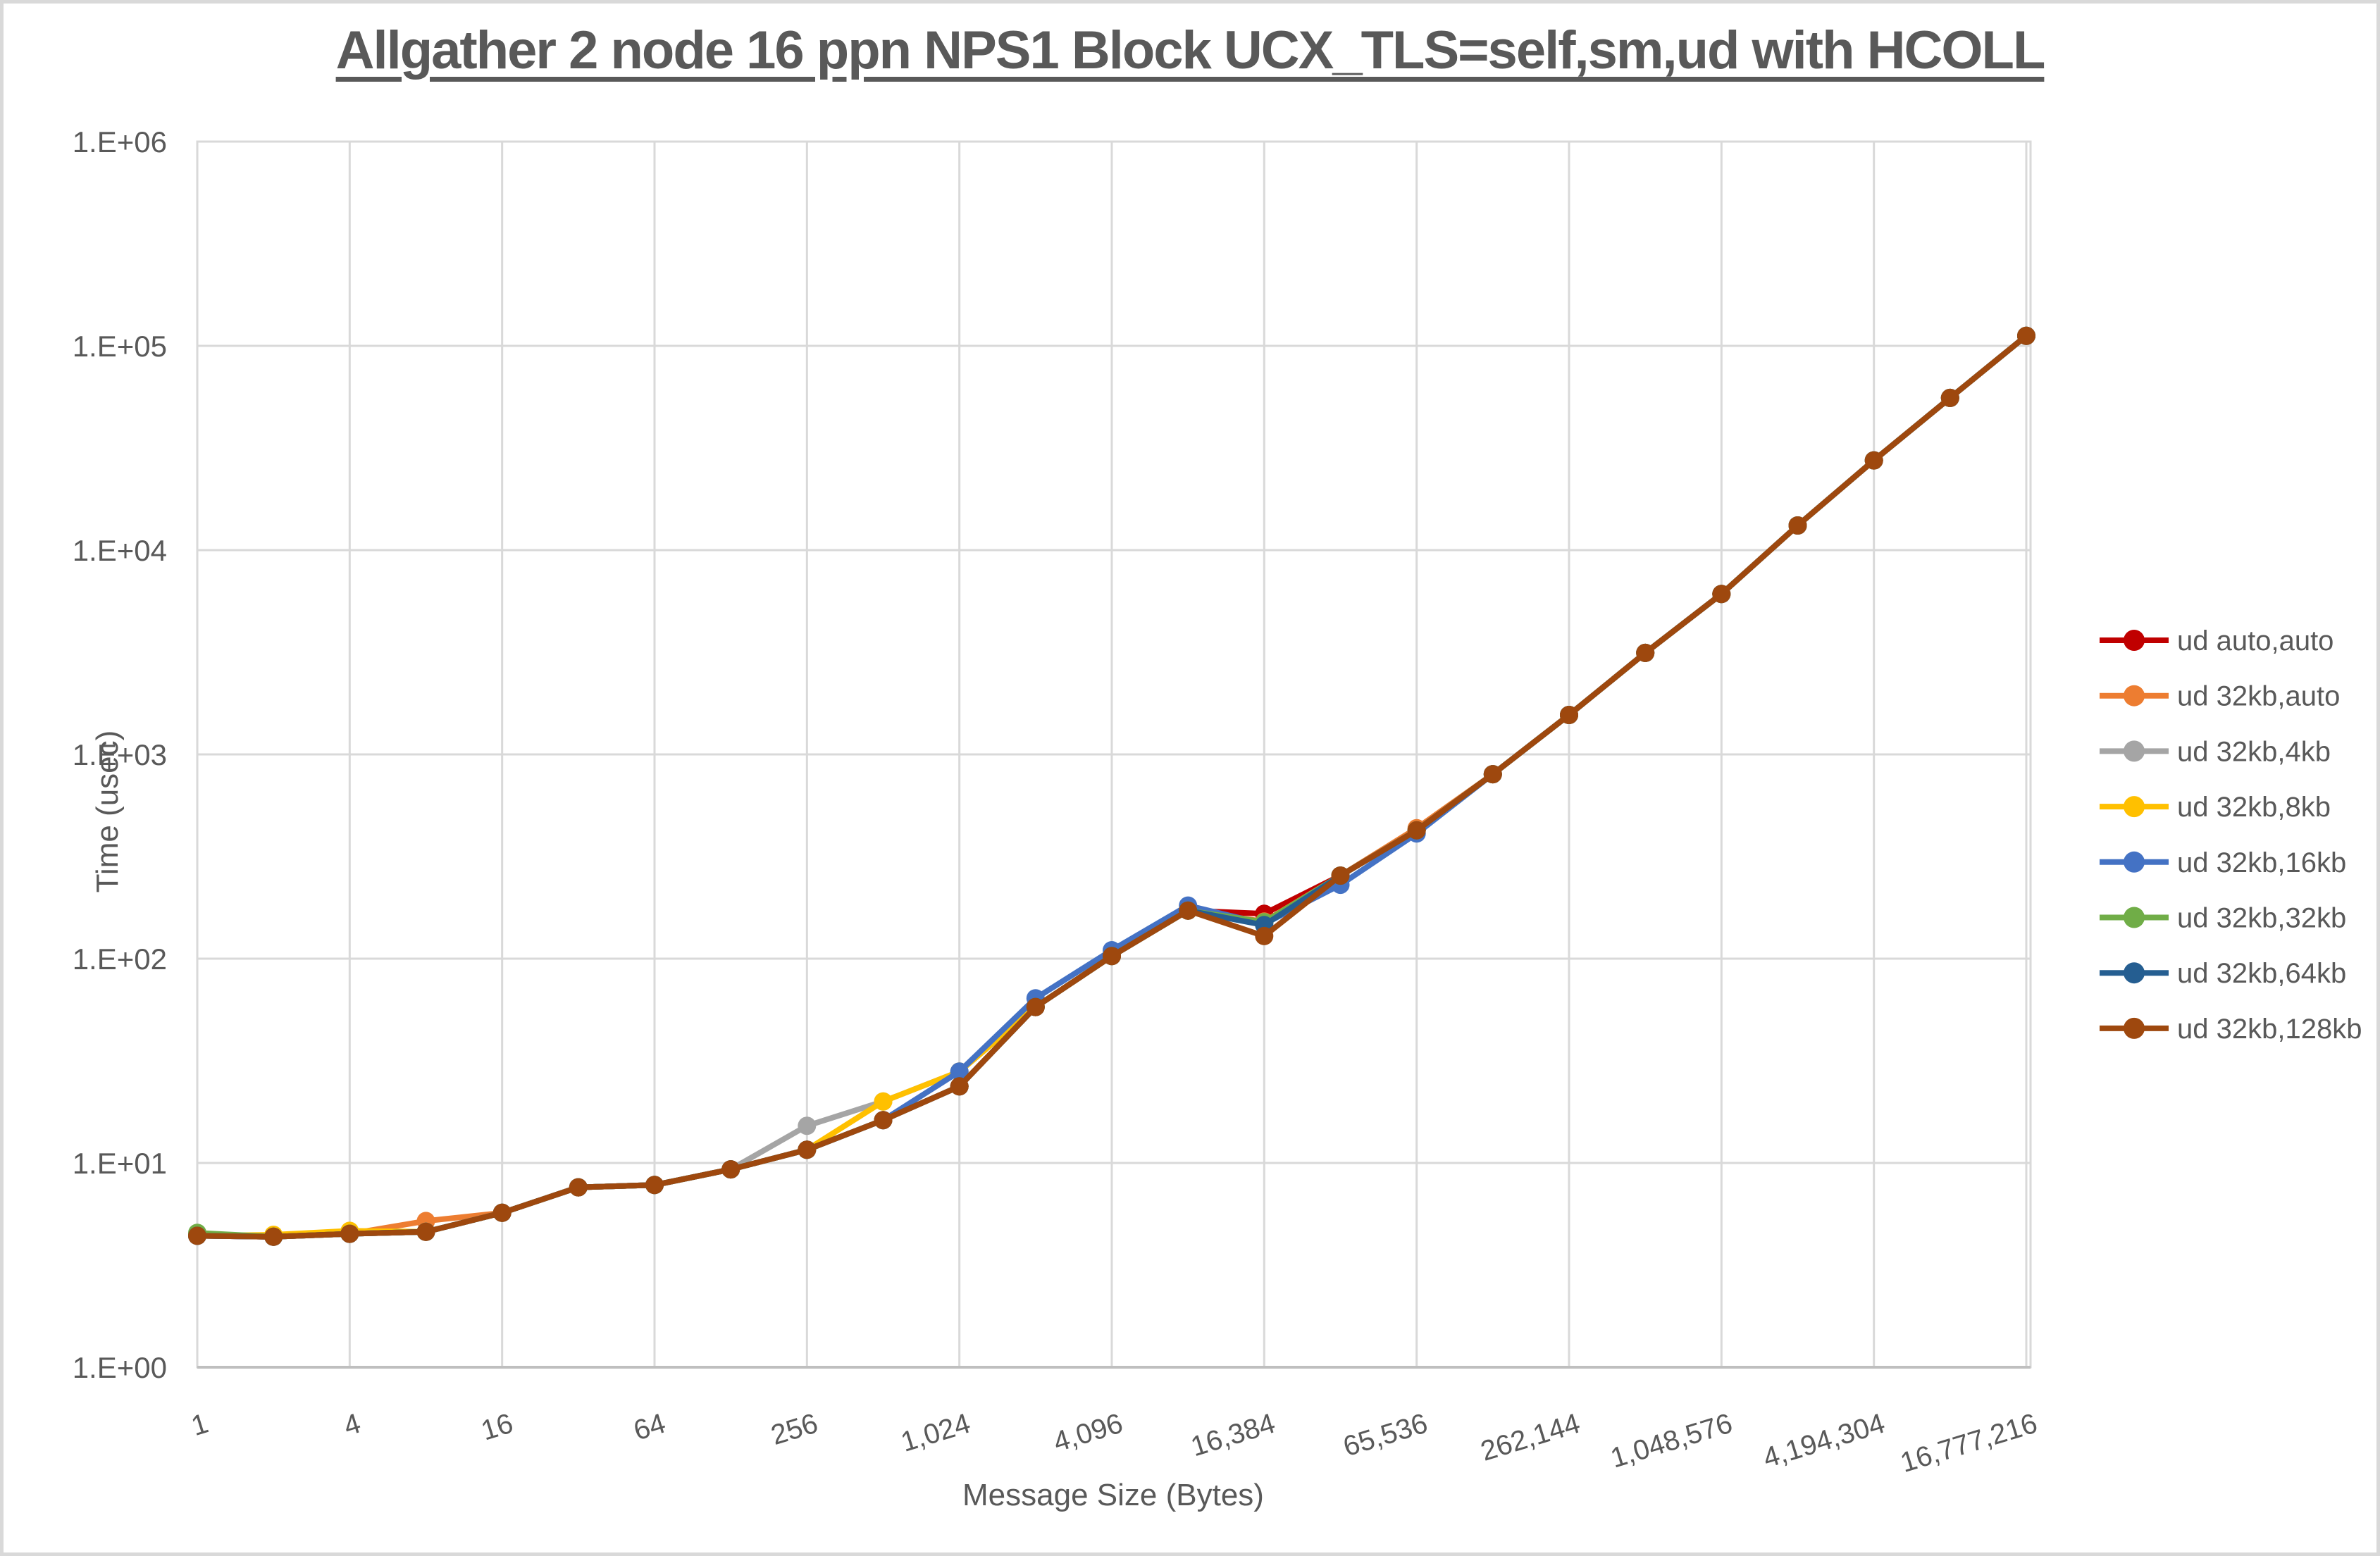 The width and height of the screenshot is (2380, 1556). What do you see at coordinates (2261, 973) in the screenshot?
I see `legend-label: ud 32kb,64kb` at bounding box center [2261, 973].